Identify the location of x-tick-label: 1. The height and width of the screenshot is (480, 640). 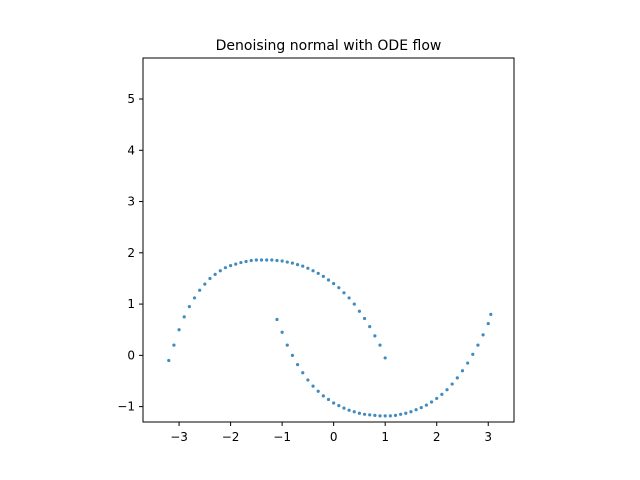
(385, 437).